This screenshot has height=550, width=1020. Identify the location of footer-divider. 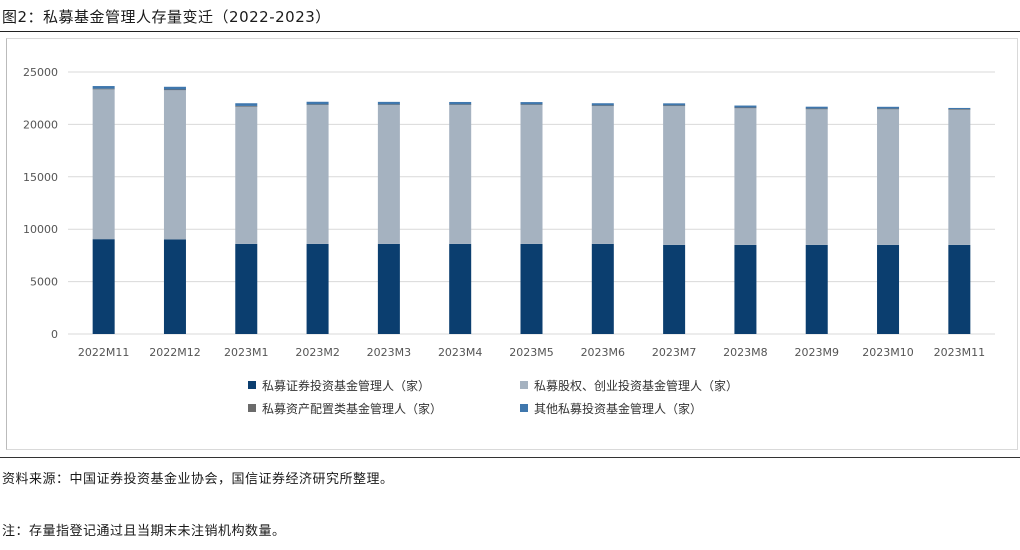
(510, 457).